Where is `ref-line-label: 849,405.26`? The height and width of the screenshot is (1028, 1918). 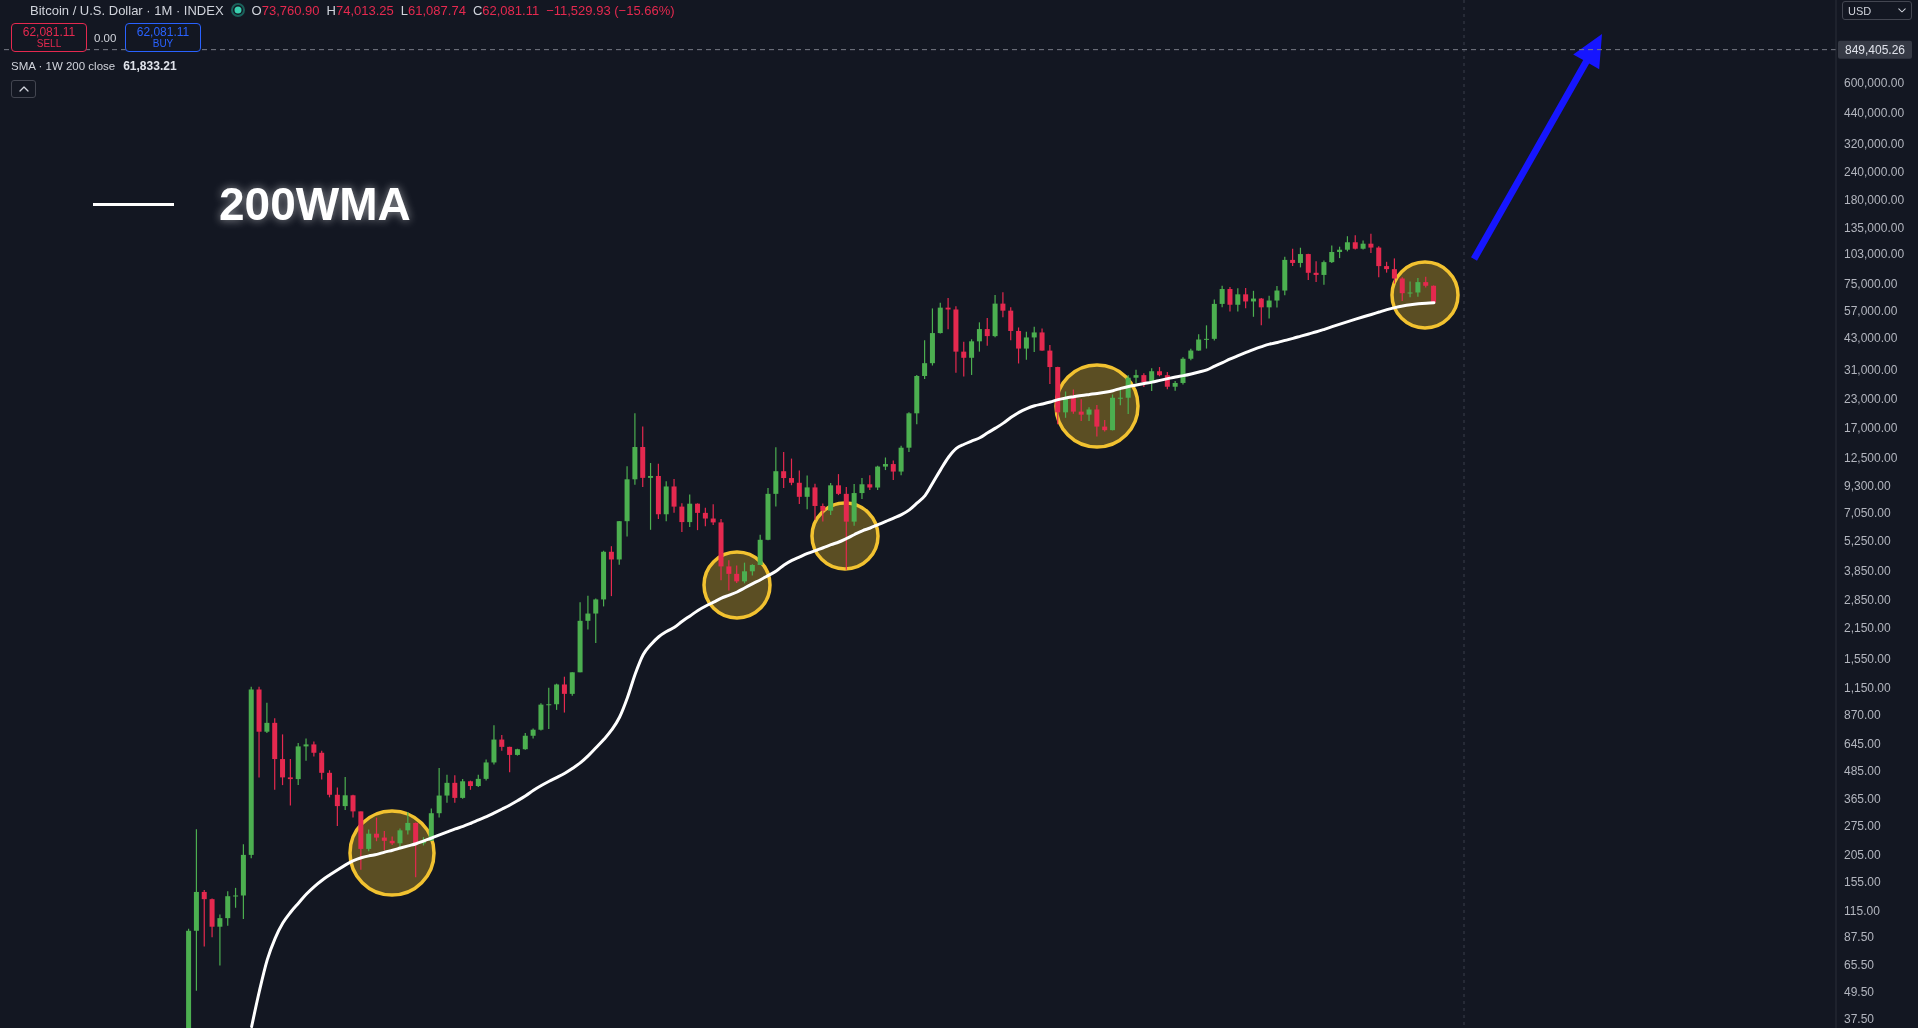 ref-line-label: 849,405.26 is located at coordinates (1875, 49).